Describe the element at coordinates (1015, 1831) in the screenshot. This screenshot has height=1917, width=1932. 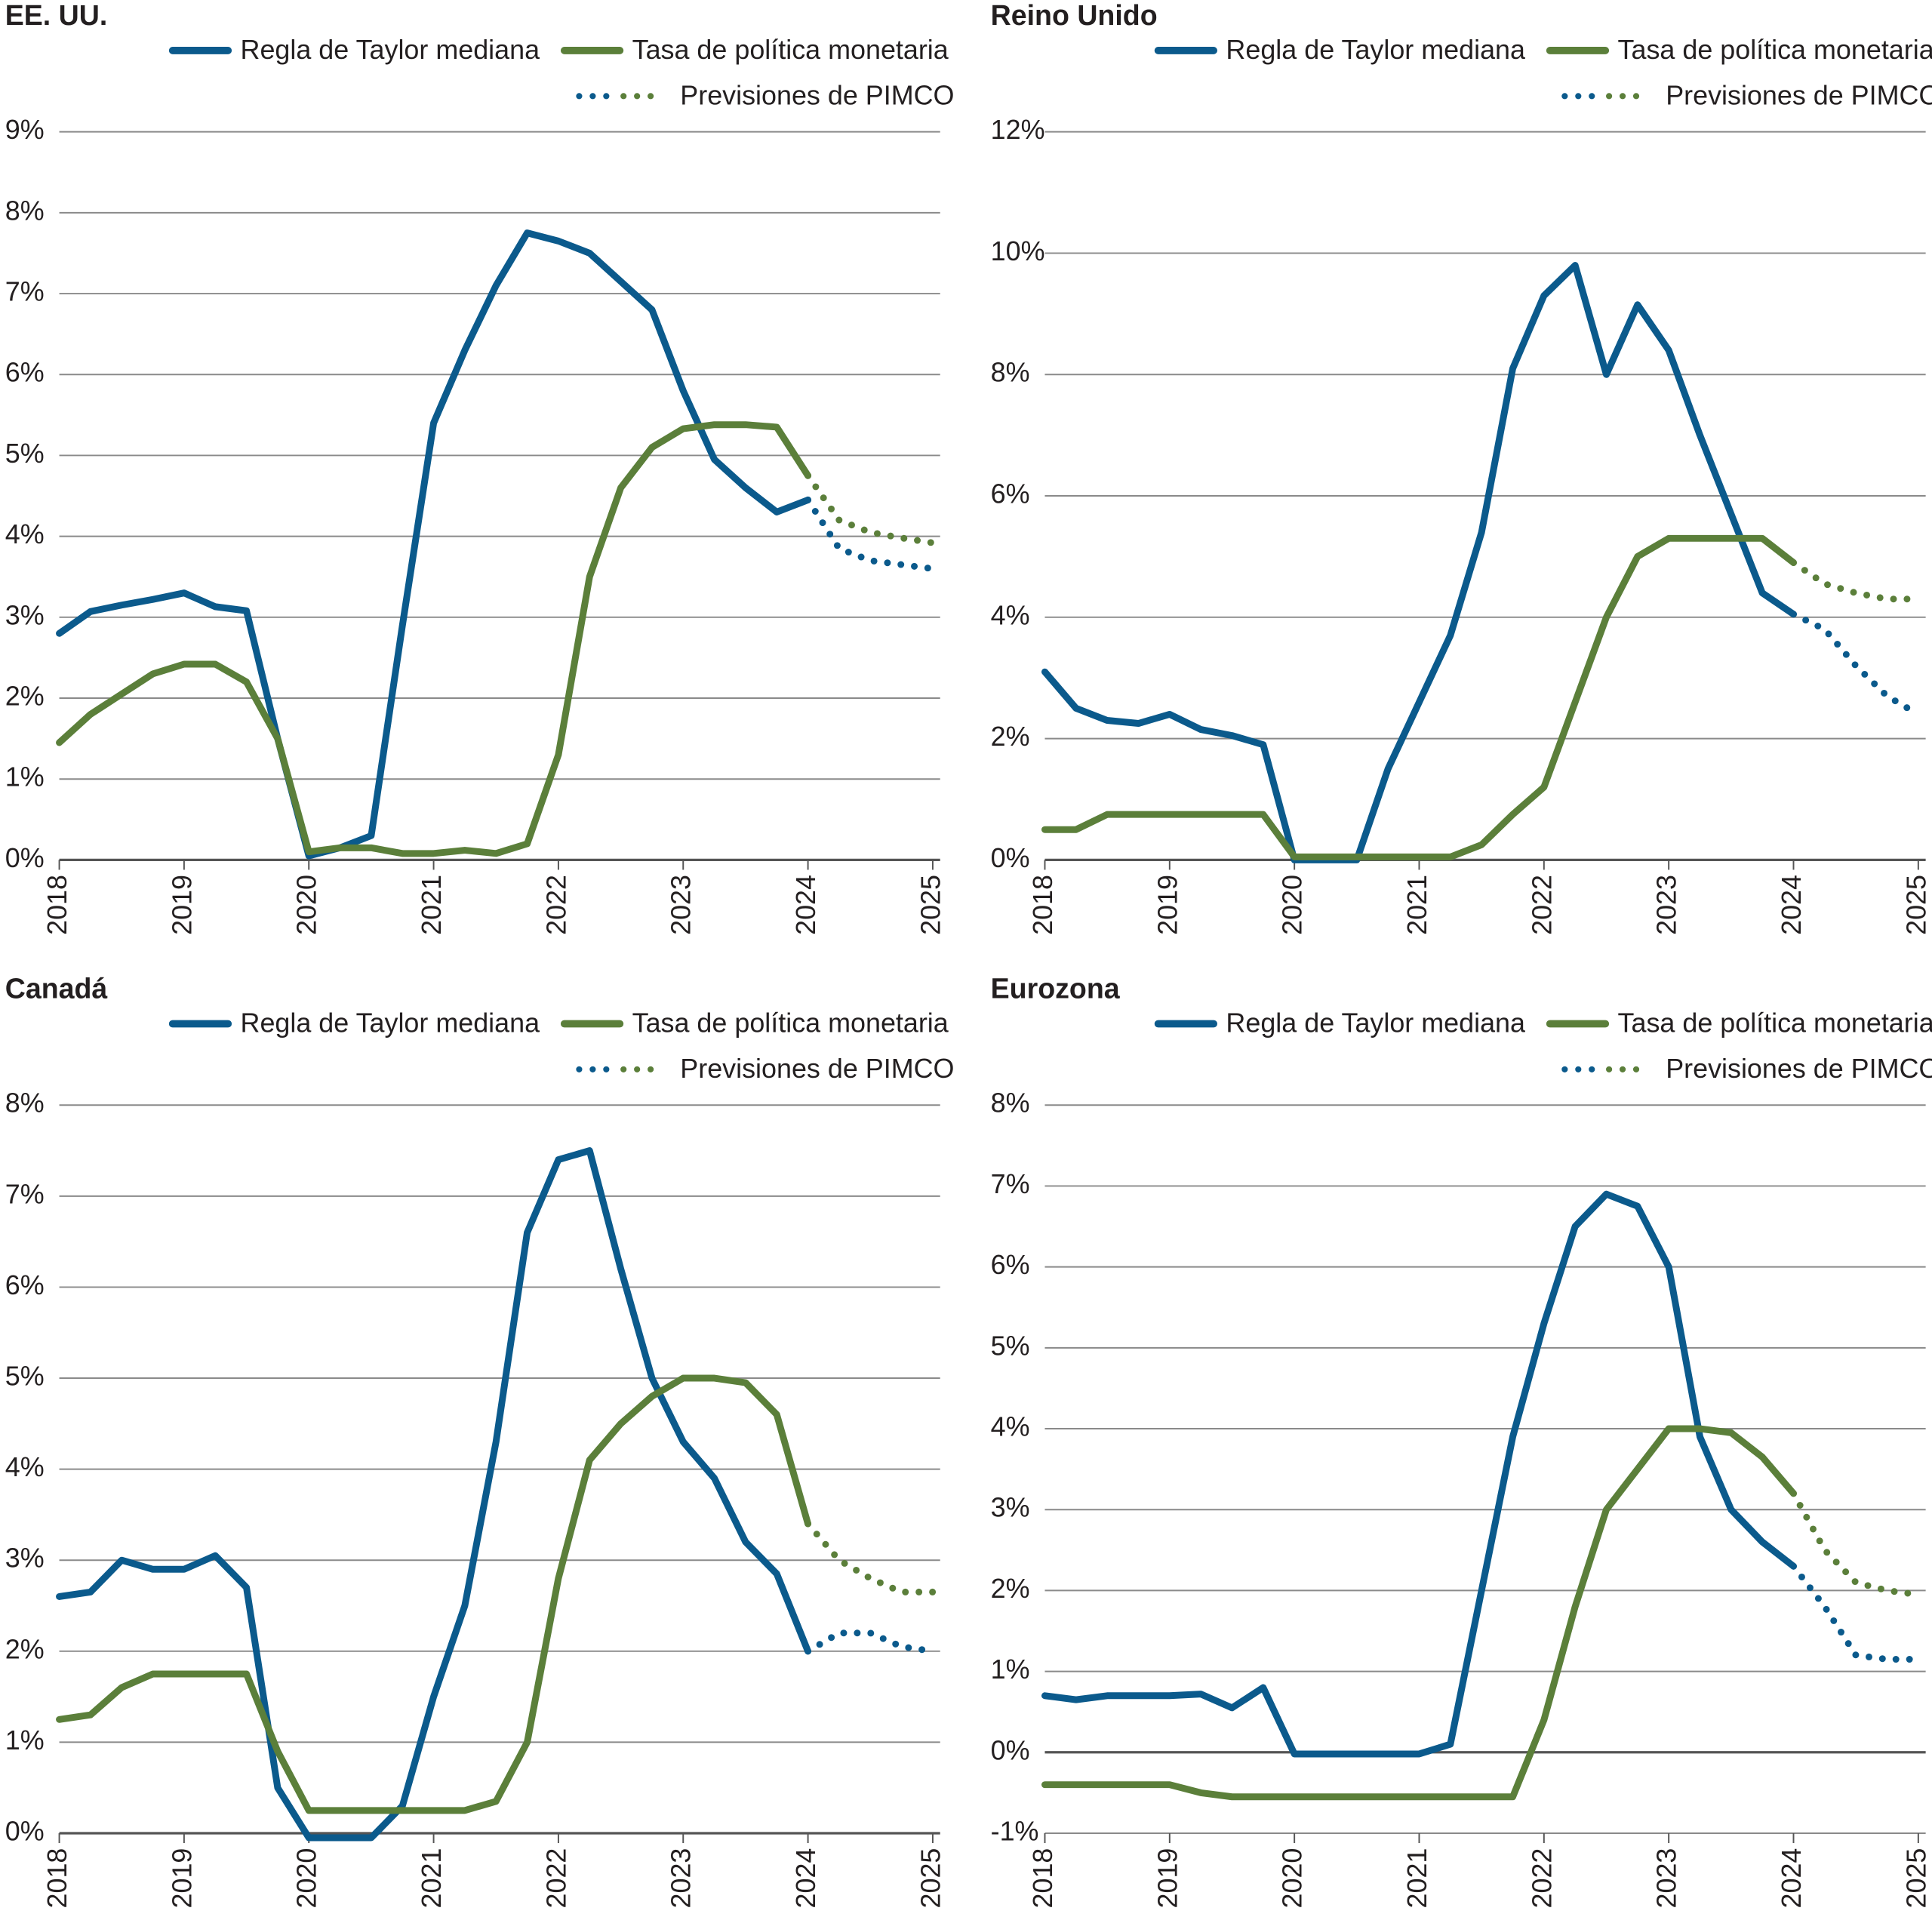
I see `y-tick-label: -1%` at that location.